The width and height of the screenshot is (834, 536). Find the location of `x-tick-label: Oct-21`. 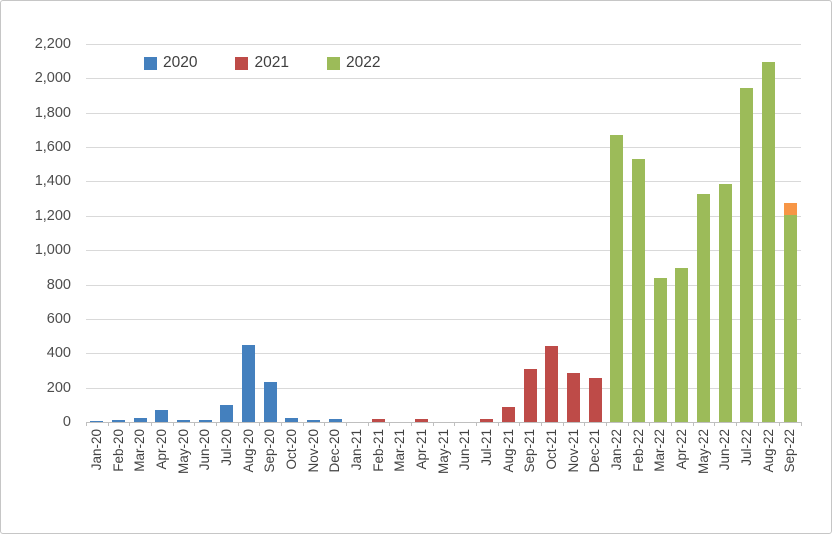

x-tick-label: Oct-21 is located at coordinates (551, 449).